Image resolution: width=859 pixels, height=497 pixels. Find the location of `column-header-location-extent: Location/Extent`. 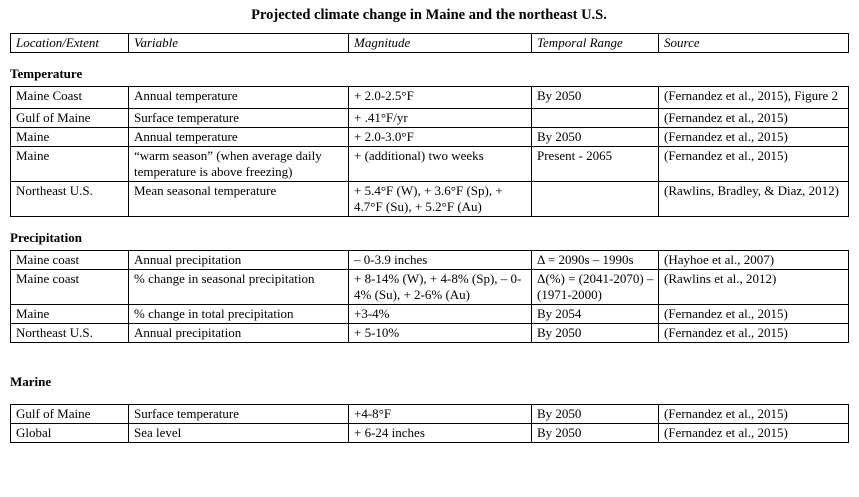

column-header-location-extent: Location/Extent is located at coordinates (69, 43).